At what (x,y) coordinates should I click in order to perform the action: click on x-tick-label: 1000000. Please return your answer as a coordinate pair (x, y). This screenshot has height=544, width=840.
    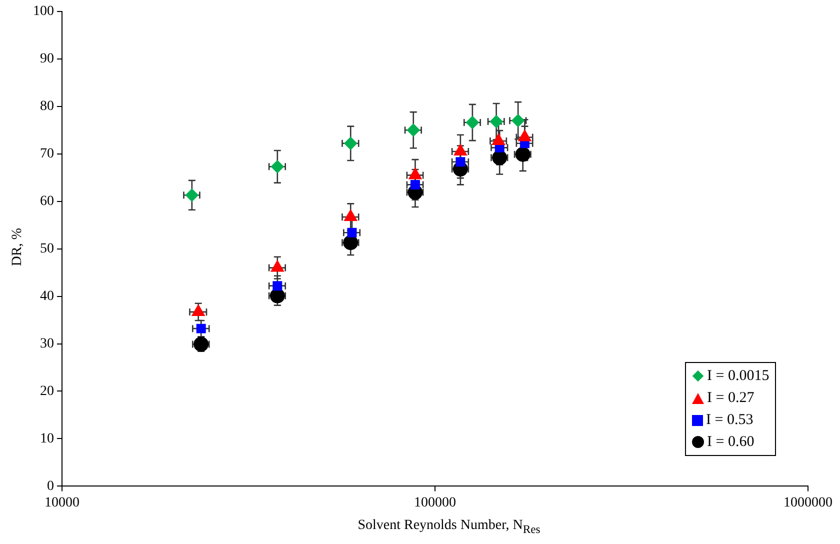
    Looking at the image, I should click on (808, 502).